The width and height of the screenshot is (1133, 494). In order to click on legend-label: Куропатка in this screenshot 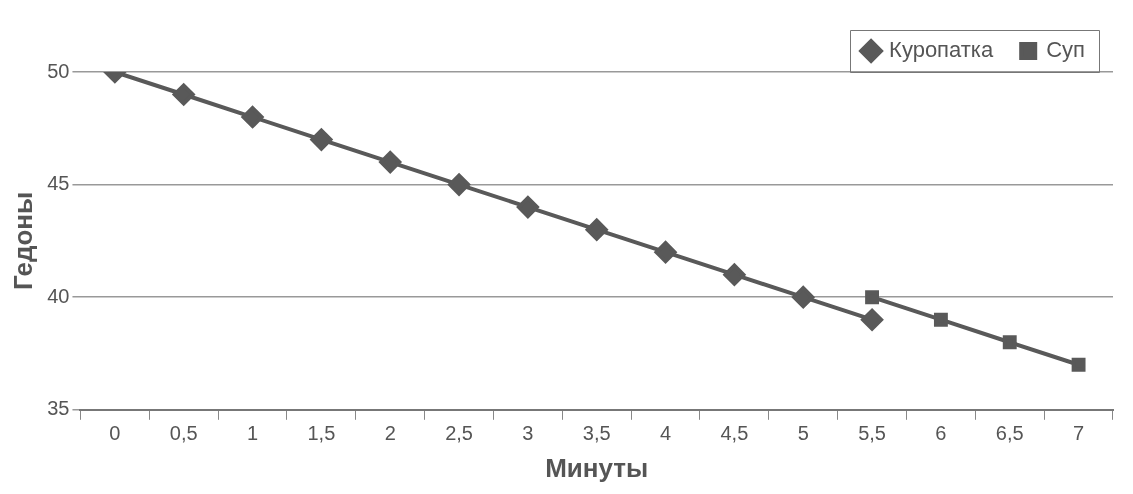, I will do `click(941, 50)`.